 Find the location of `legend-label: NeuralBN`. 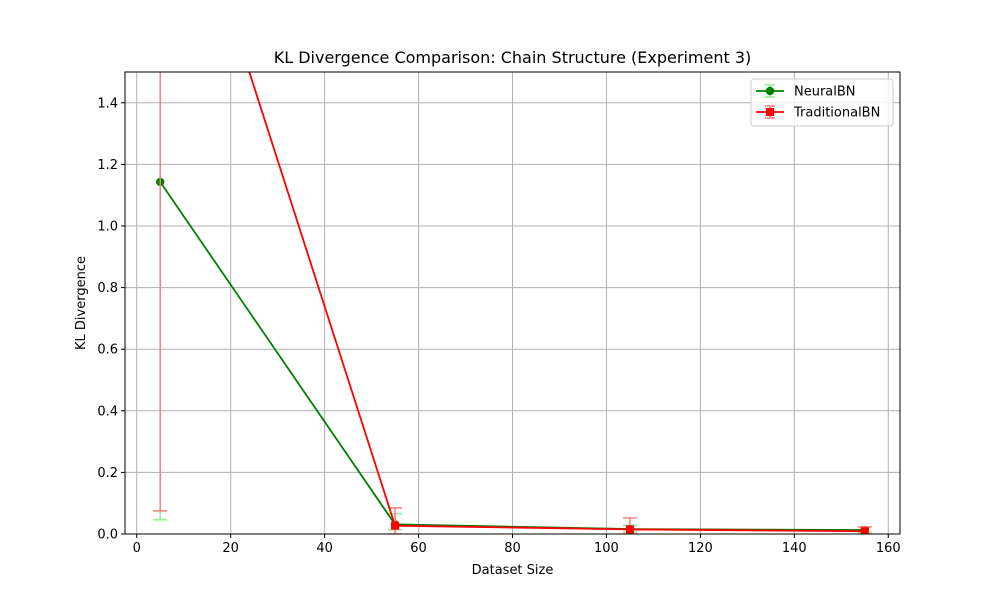

legend-label: NeuralBN is located at coordinates (825, 92).